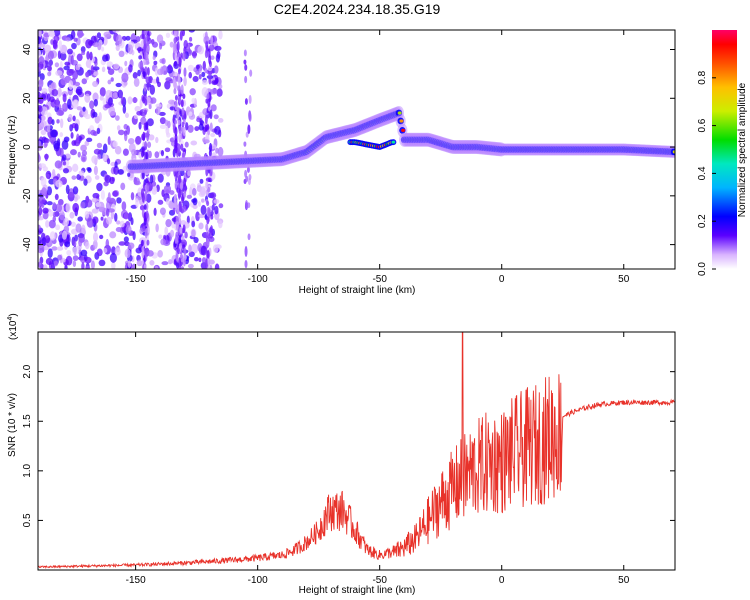  Describe the element at coordinates (27, 147) in the screenshot. I see `y-tick-label: 0` at that location.